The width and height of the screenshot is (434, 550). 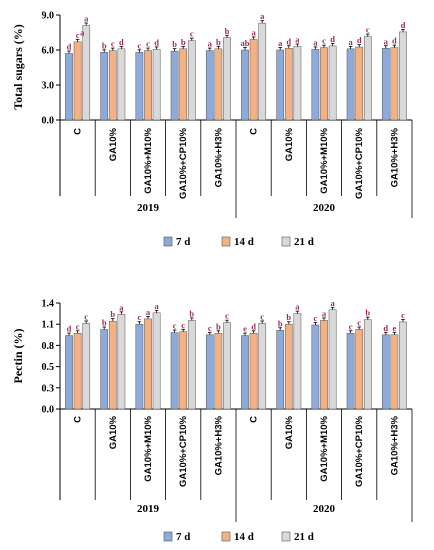 What do you see at coordinates (48, 86) in the screenshot?
I see `y-tick-label: 3.0` at bounding box center [48, 86].